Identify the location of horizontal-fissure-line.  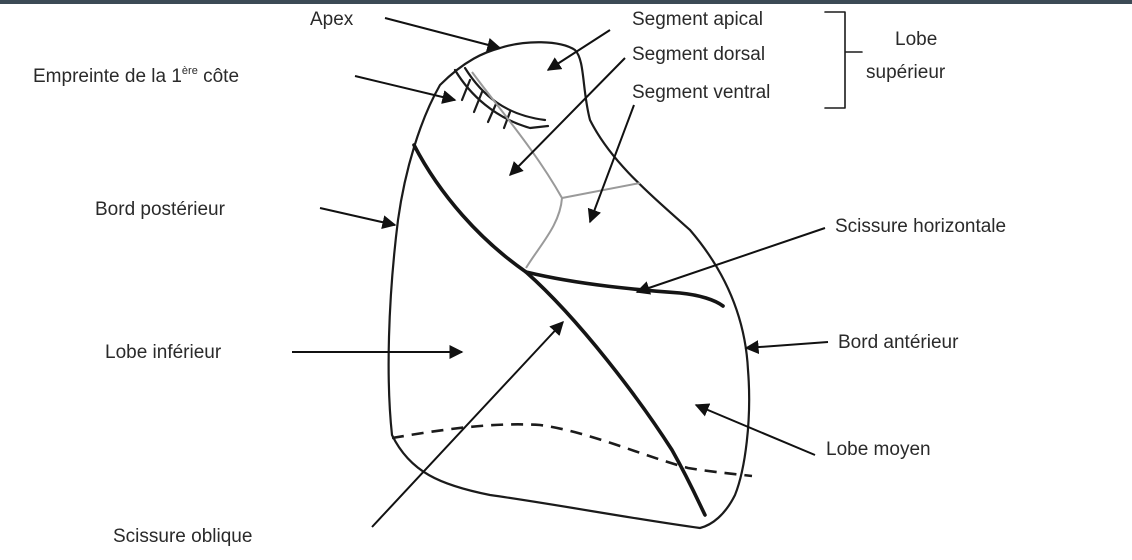
(624, 289).